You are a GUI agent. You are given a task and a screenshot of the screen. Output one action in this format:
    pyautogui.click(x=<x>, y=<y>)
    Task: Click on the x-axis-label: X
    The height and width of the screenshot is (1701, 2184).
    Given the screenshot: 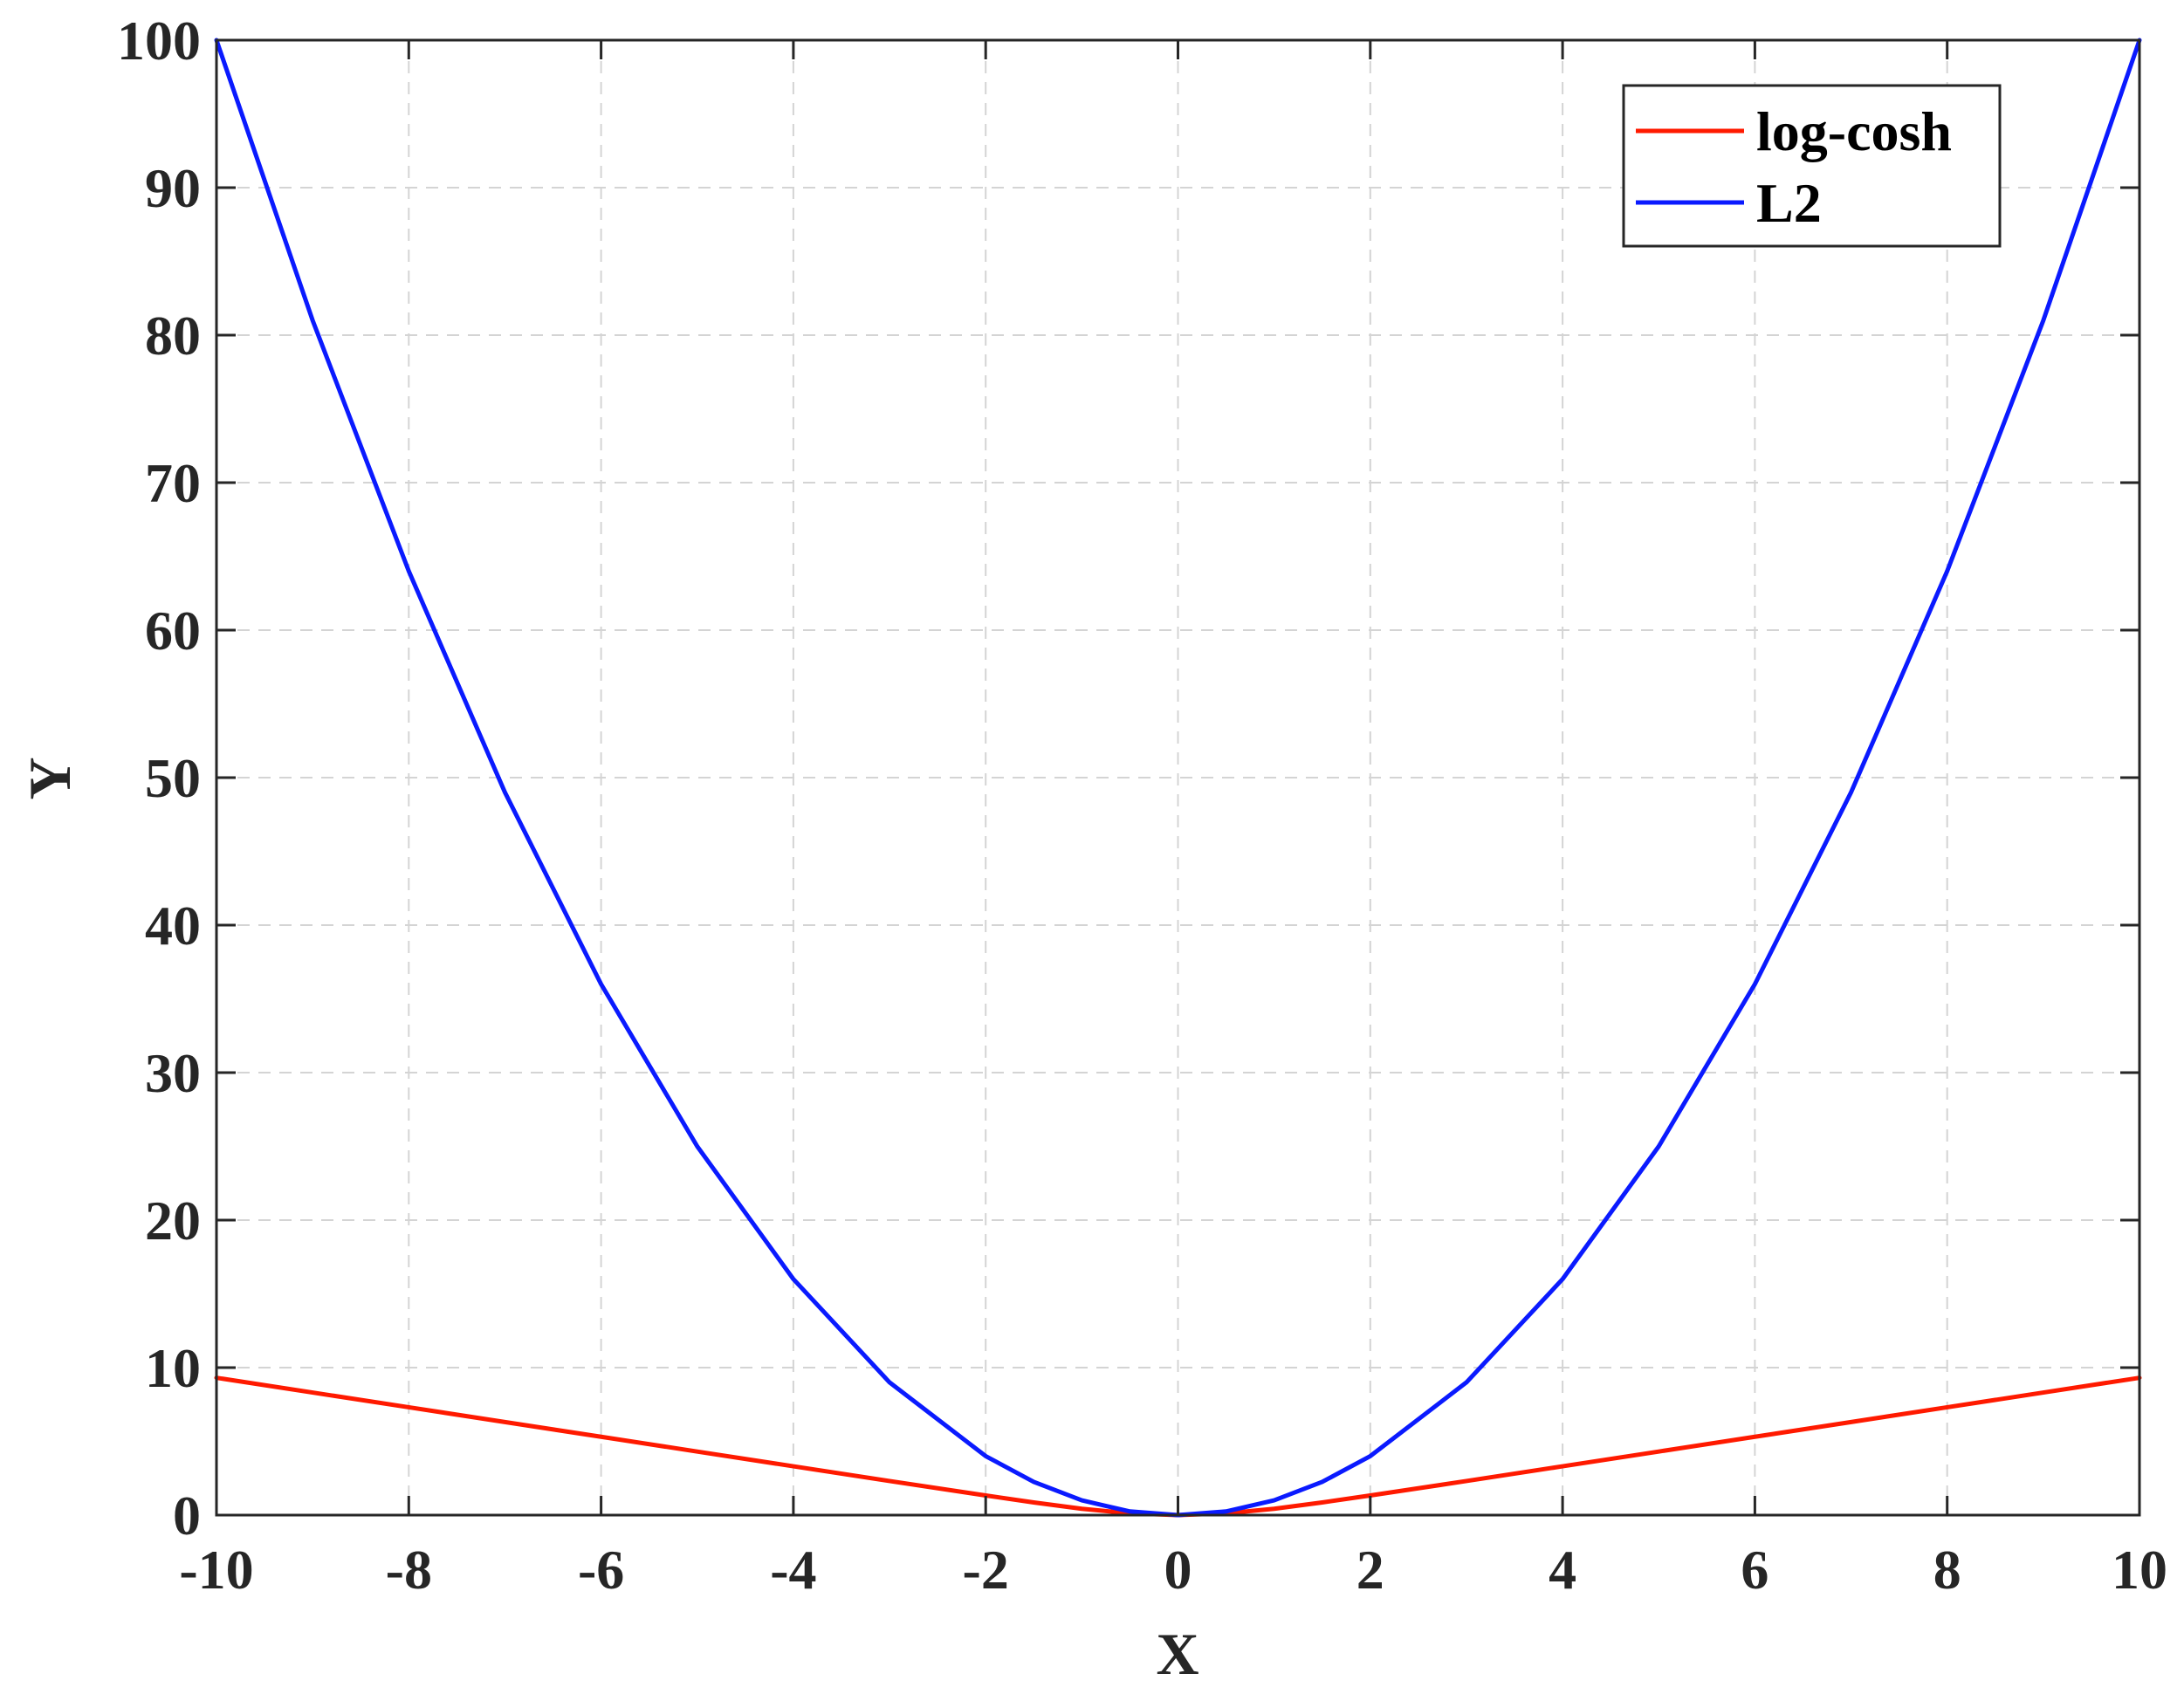 What is the action you would take?
    pyautogui.click(x=1177, y=1654)
    